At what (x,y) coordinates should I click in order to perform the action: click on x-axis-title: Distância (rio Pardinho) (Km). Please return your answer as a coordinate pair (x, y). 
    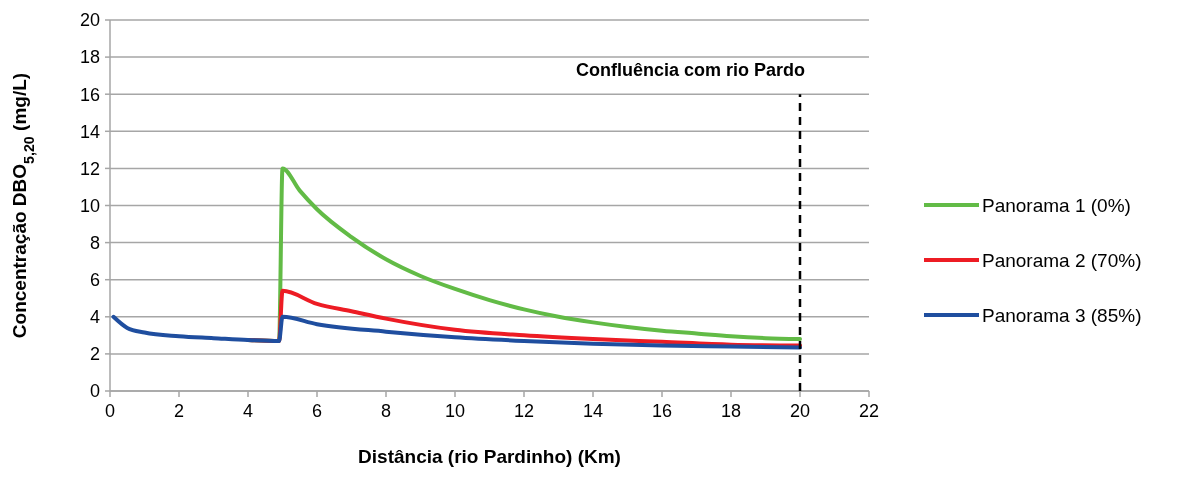
    Looking at the image, I should click on (489, 456).